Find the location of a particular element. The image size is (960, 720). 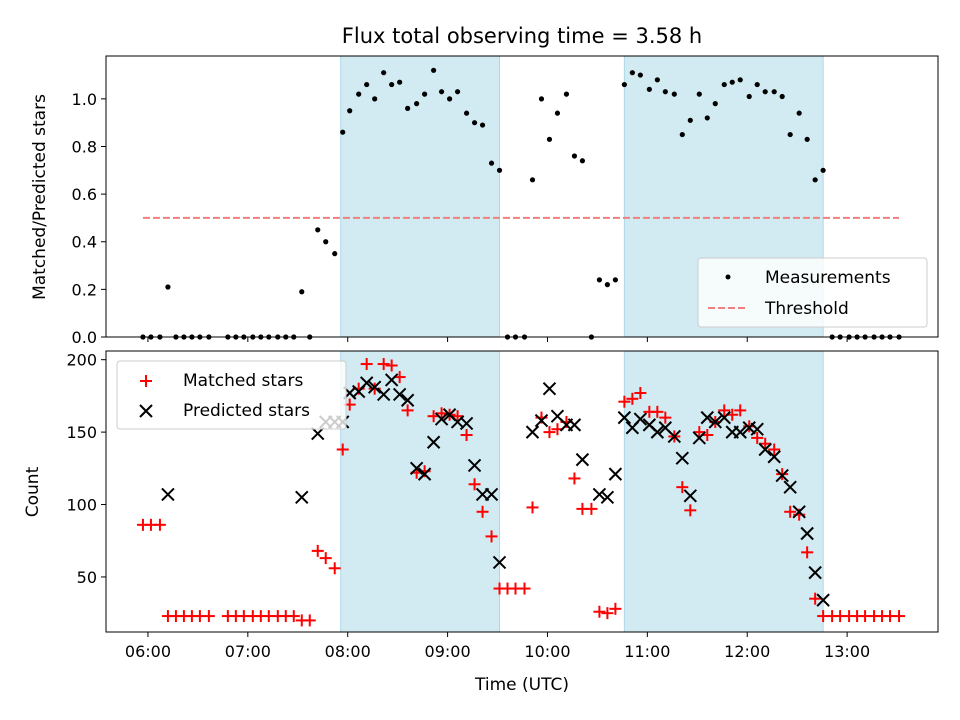

y-tick-label: 0.8 is located at coordinates (84, 146).